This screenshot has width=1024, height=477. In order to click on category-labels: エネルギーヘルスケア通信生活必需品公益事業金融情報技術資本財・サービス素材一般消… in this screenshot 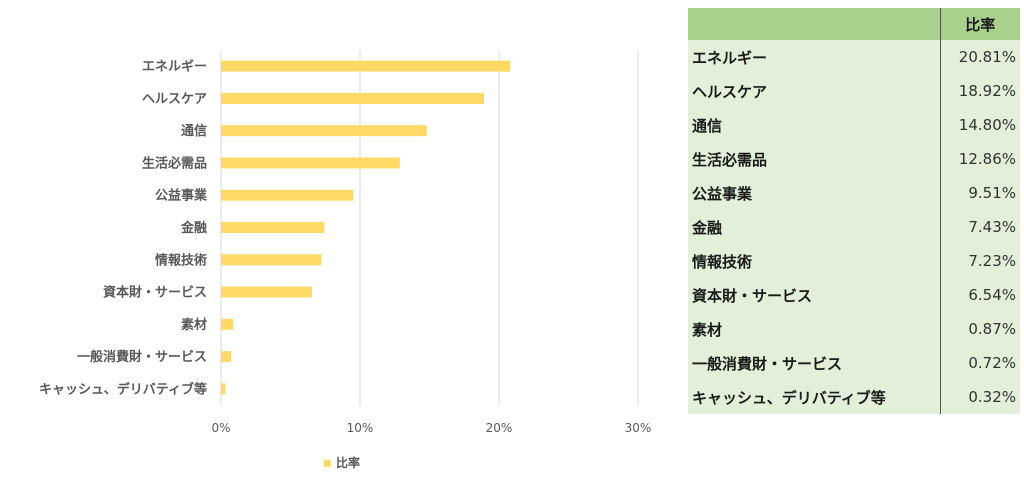, I will do `click(123, 228)`.